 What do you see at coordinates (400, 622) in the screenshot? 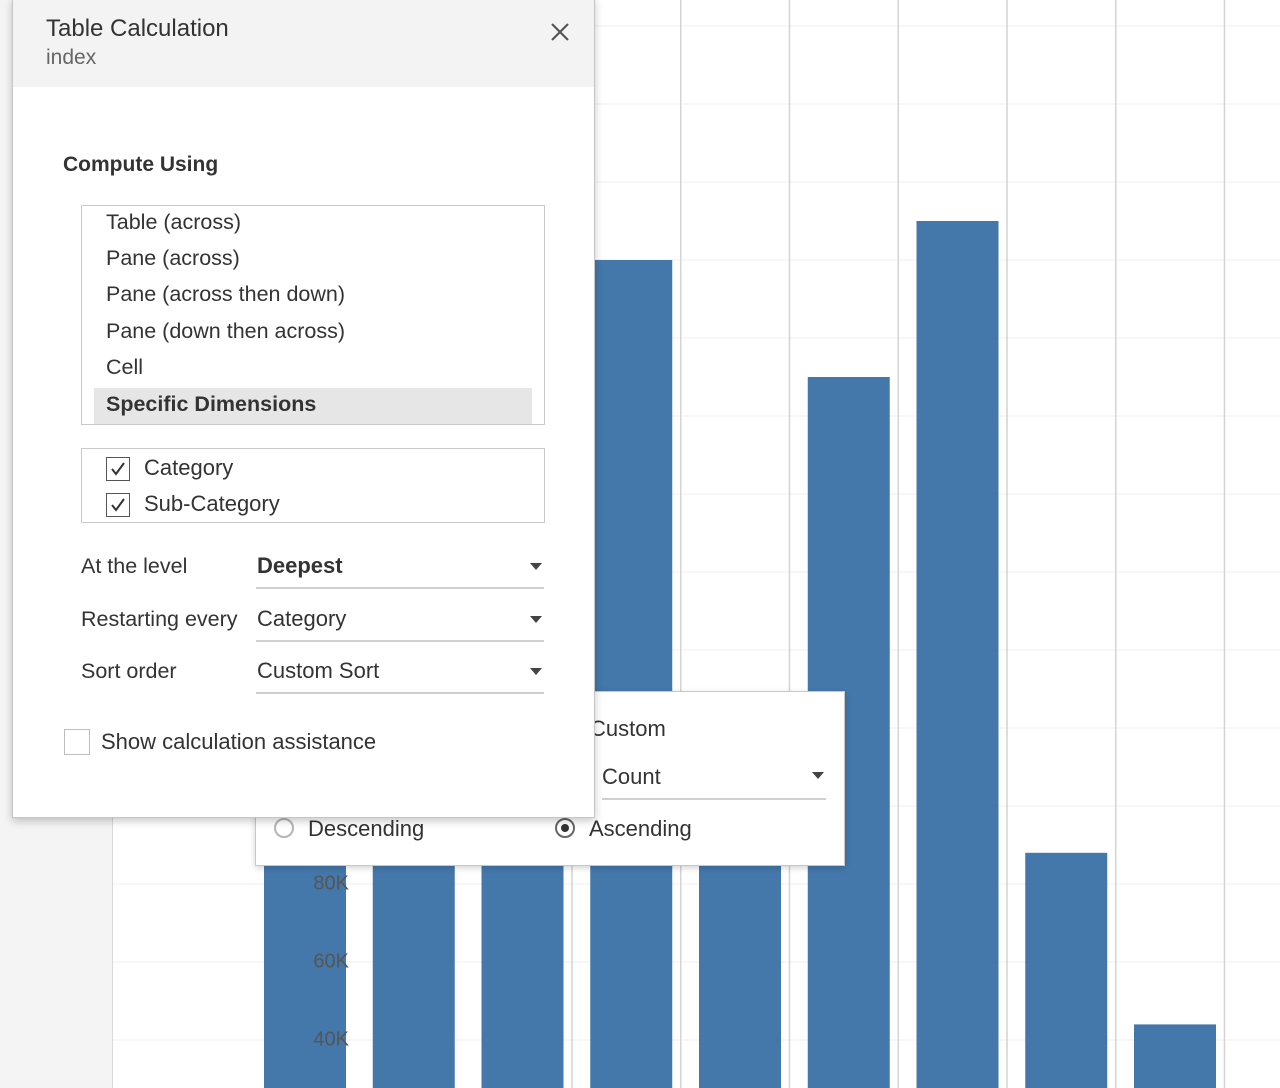
I see `restarting-every-dropdown: Category` at bounding box center [400, 622].